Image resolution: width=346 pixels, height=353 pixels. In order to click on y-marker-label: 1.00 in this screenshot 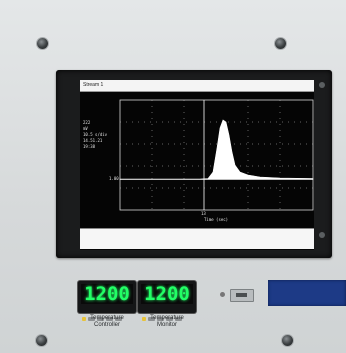, I will do `click(114, 178)`.